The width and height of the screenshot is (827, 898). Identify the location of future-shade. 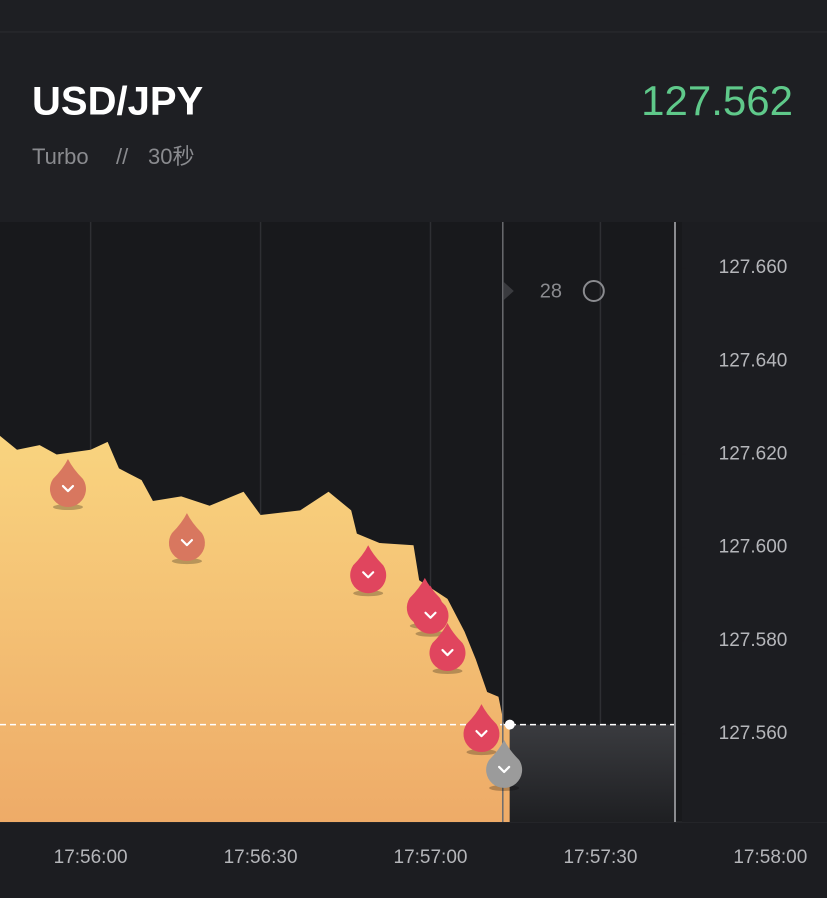
(591, 773).